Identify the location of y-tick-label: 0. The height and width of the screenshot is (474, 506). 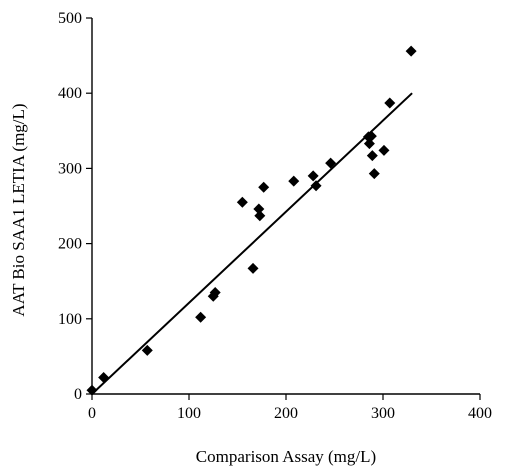
(78, 394).